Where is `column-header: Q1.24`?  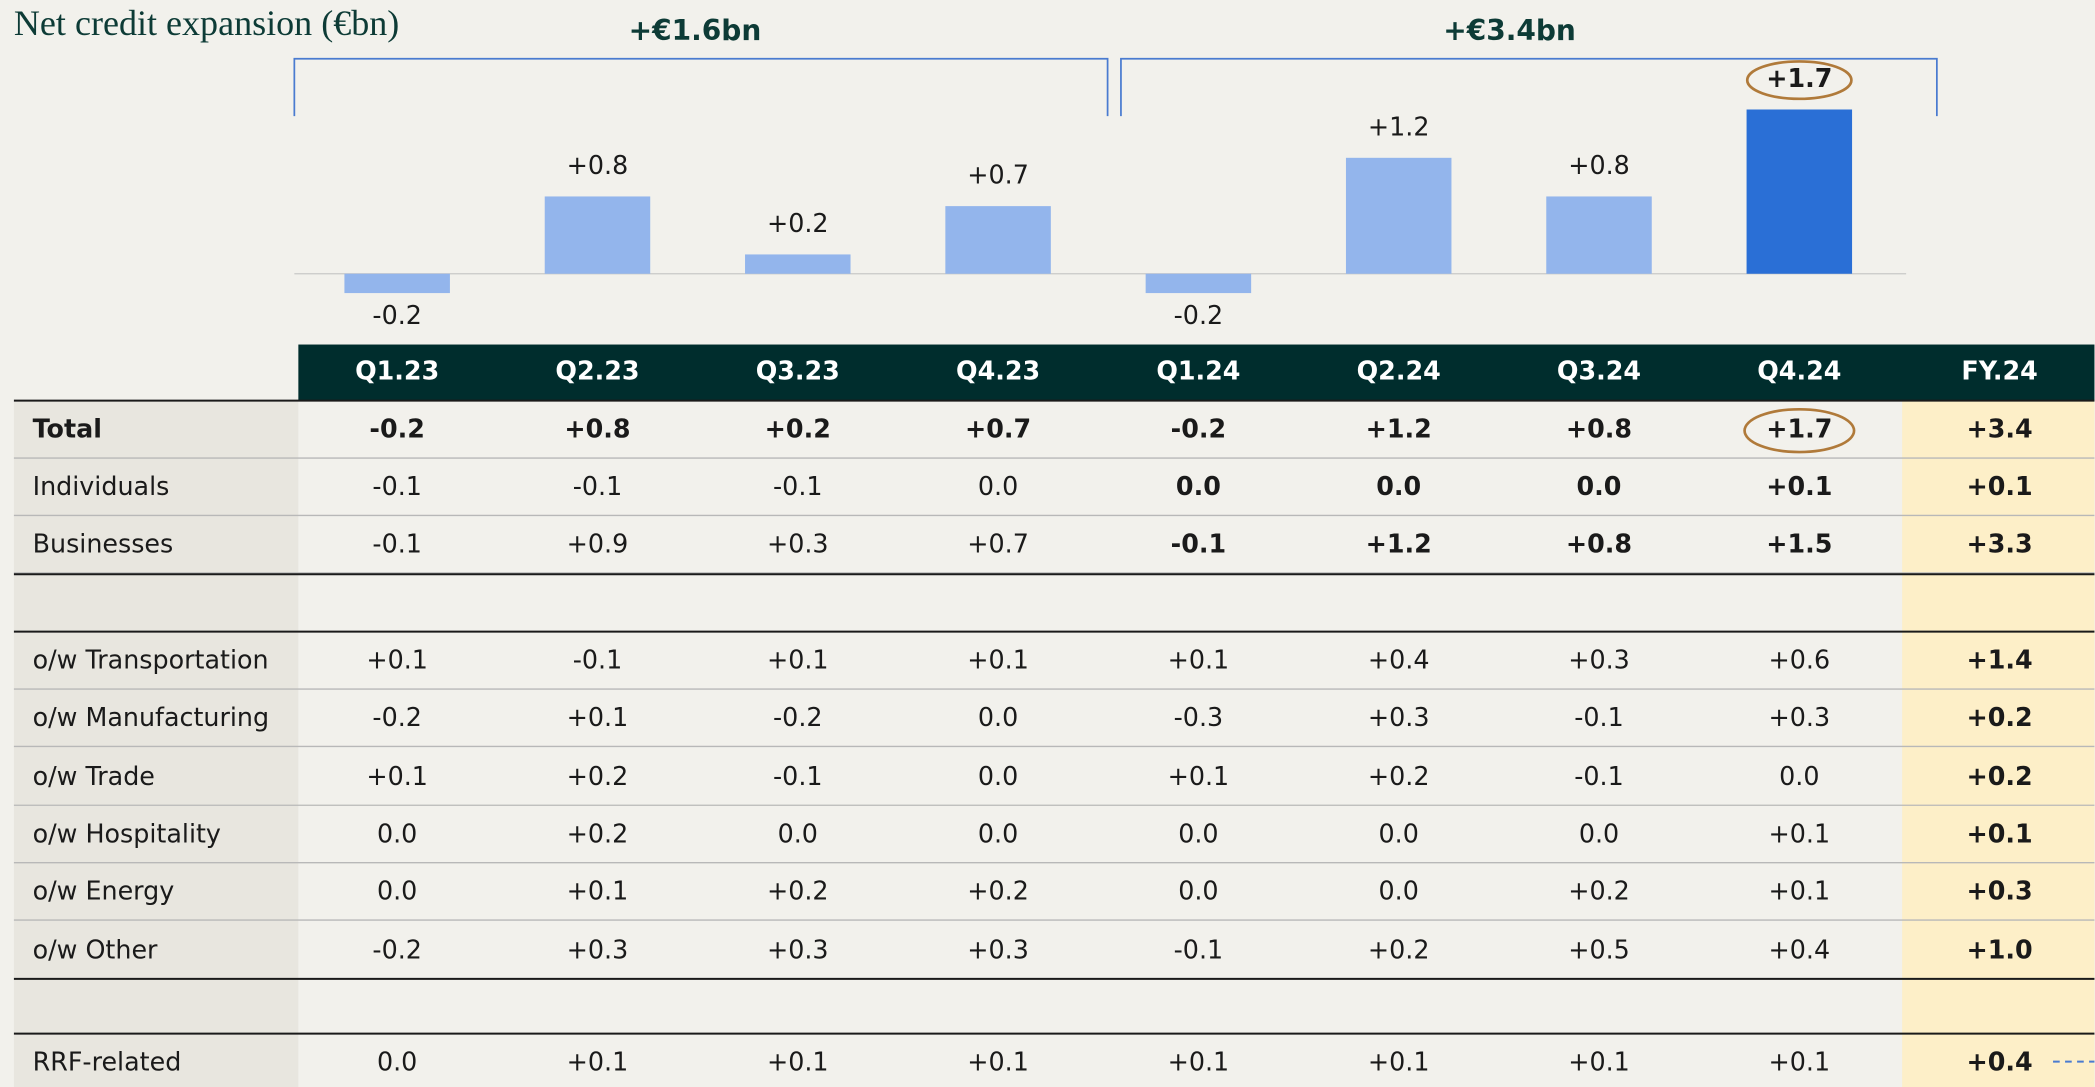
column-header: Q1.24 is located at coordinates (1198, 371).